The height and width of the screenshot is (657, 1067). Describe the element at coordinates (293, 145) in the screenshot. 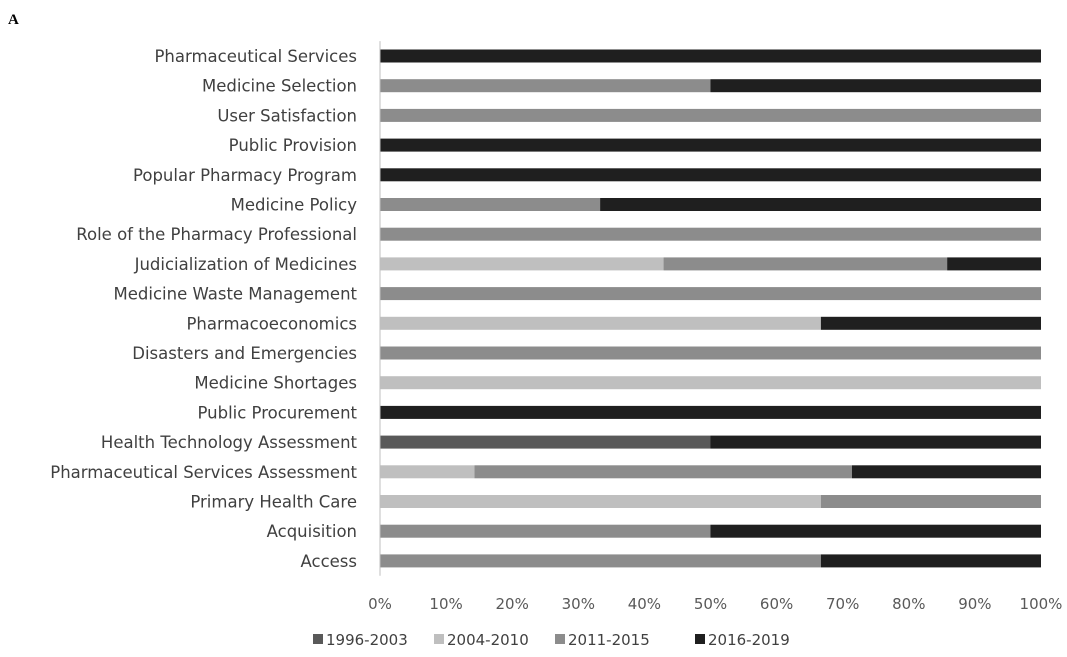

I see `category-label: Public Provision` at that location.